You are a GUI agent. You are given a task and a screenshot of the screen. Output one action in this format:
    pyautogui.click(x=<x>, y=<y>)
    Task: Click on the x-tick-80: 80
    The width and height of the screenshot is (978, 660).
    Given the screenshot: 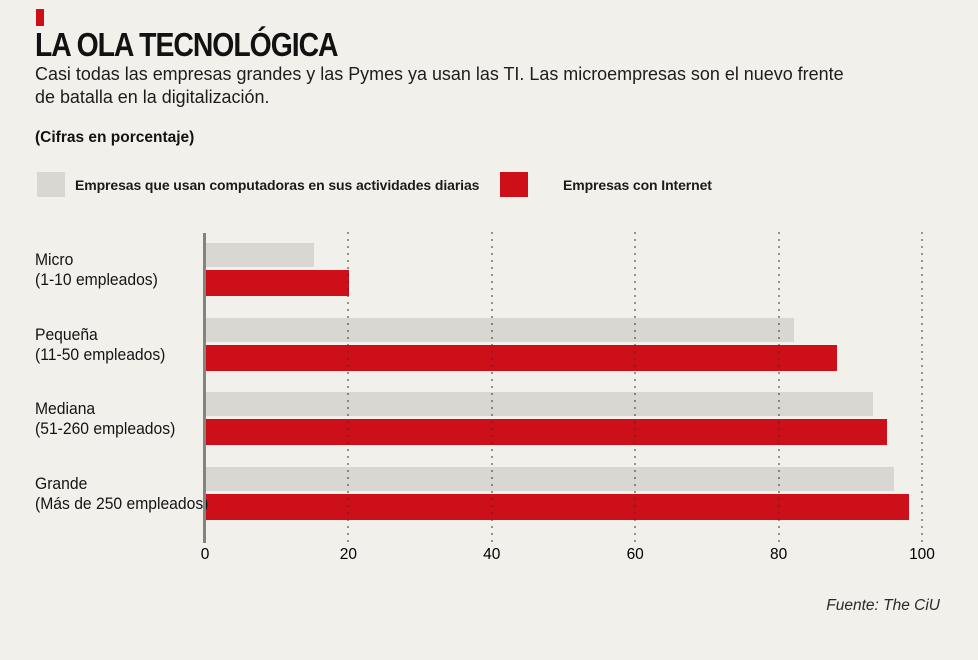 What is the action you would take?
    pyautogui.click(x=778, y=554)
    